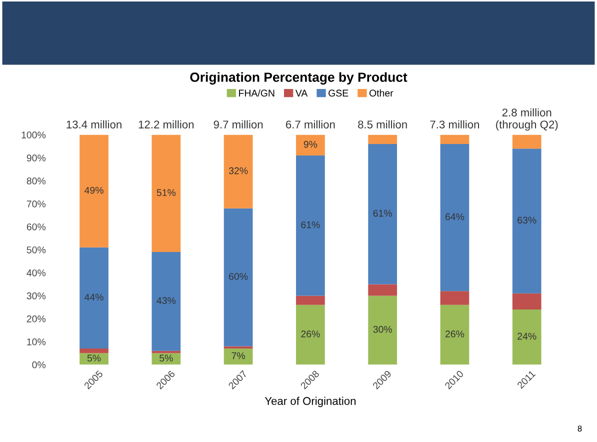 The height and width of the screenshot is (442, 597). Describe the element at coordinates (455, 124) in the screenshot. I see `annotation: 7.3 million` at that location.